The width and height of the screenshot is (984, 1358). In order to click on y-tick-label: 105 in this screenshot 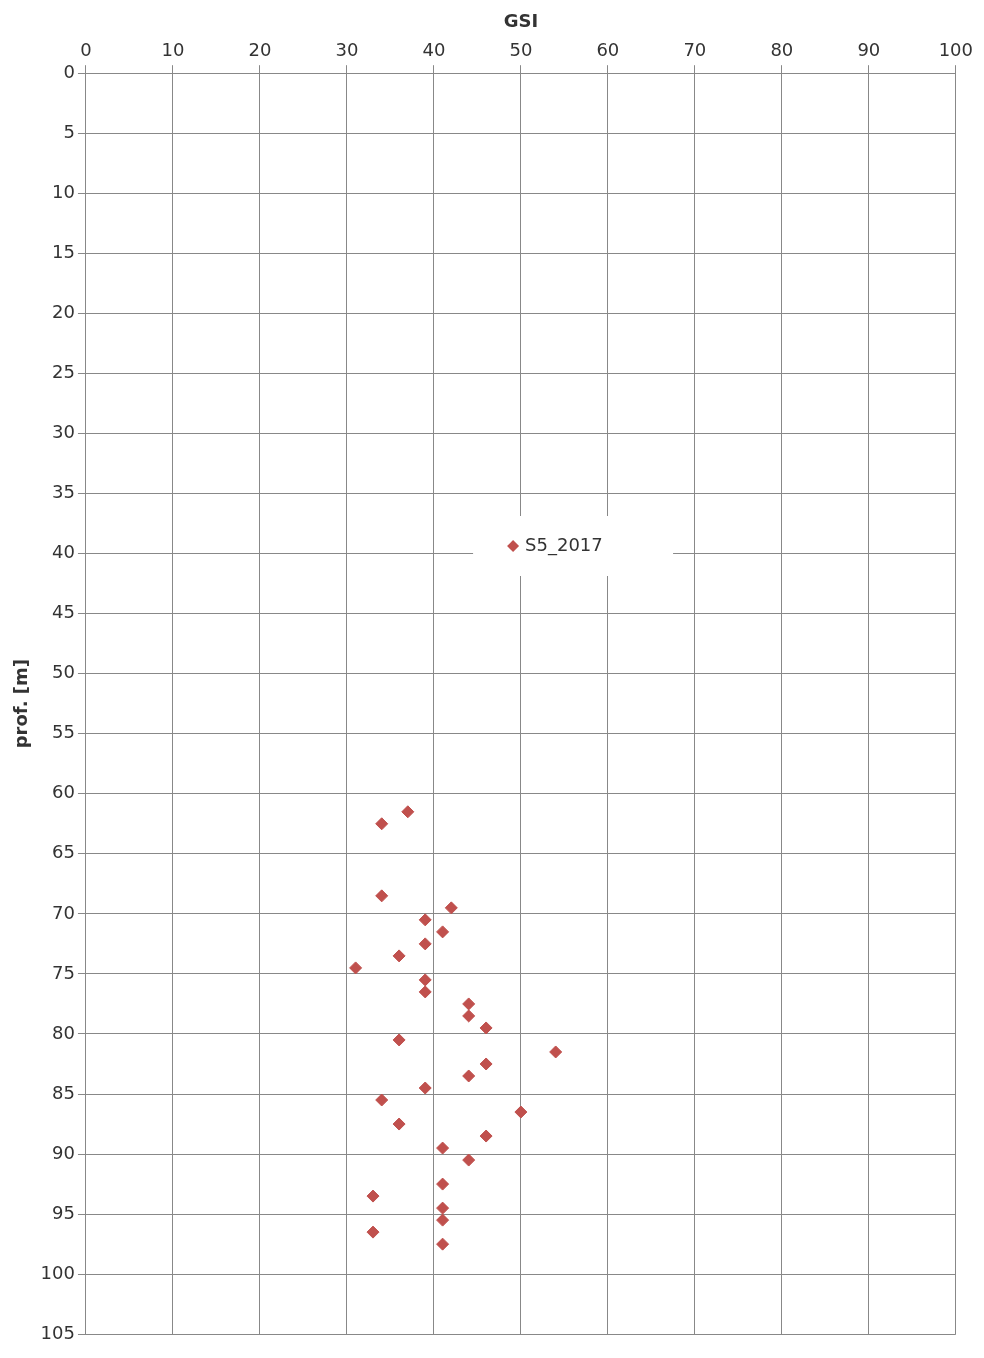, I will do `click(57, 1332)`.